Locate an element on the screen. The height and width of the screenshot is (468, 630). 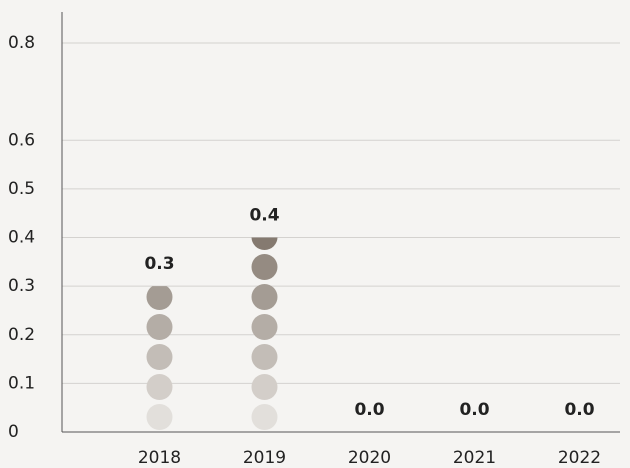
x-tick-label: 2018 is located at coordinates (159, 458).